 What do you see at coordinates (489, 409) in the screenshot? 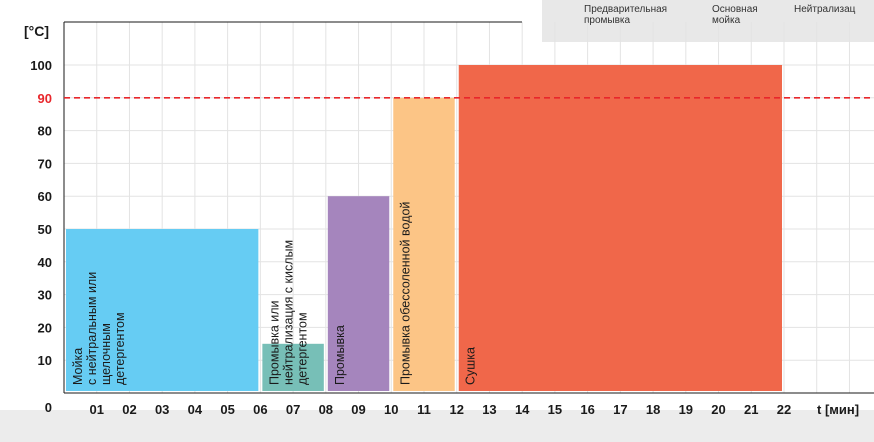
I see `x-tick-label: 13` at bounding box center [489, 409].